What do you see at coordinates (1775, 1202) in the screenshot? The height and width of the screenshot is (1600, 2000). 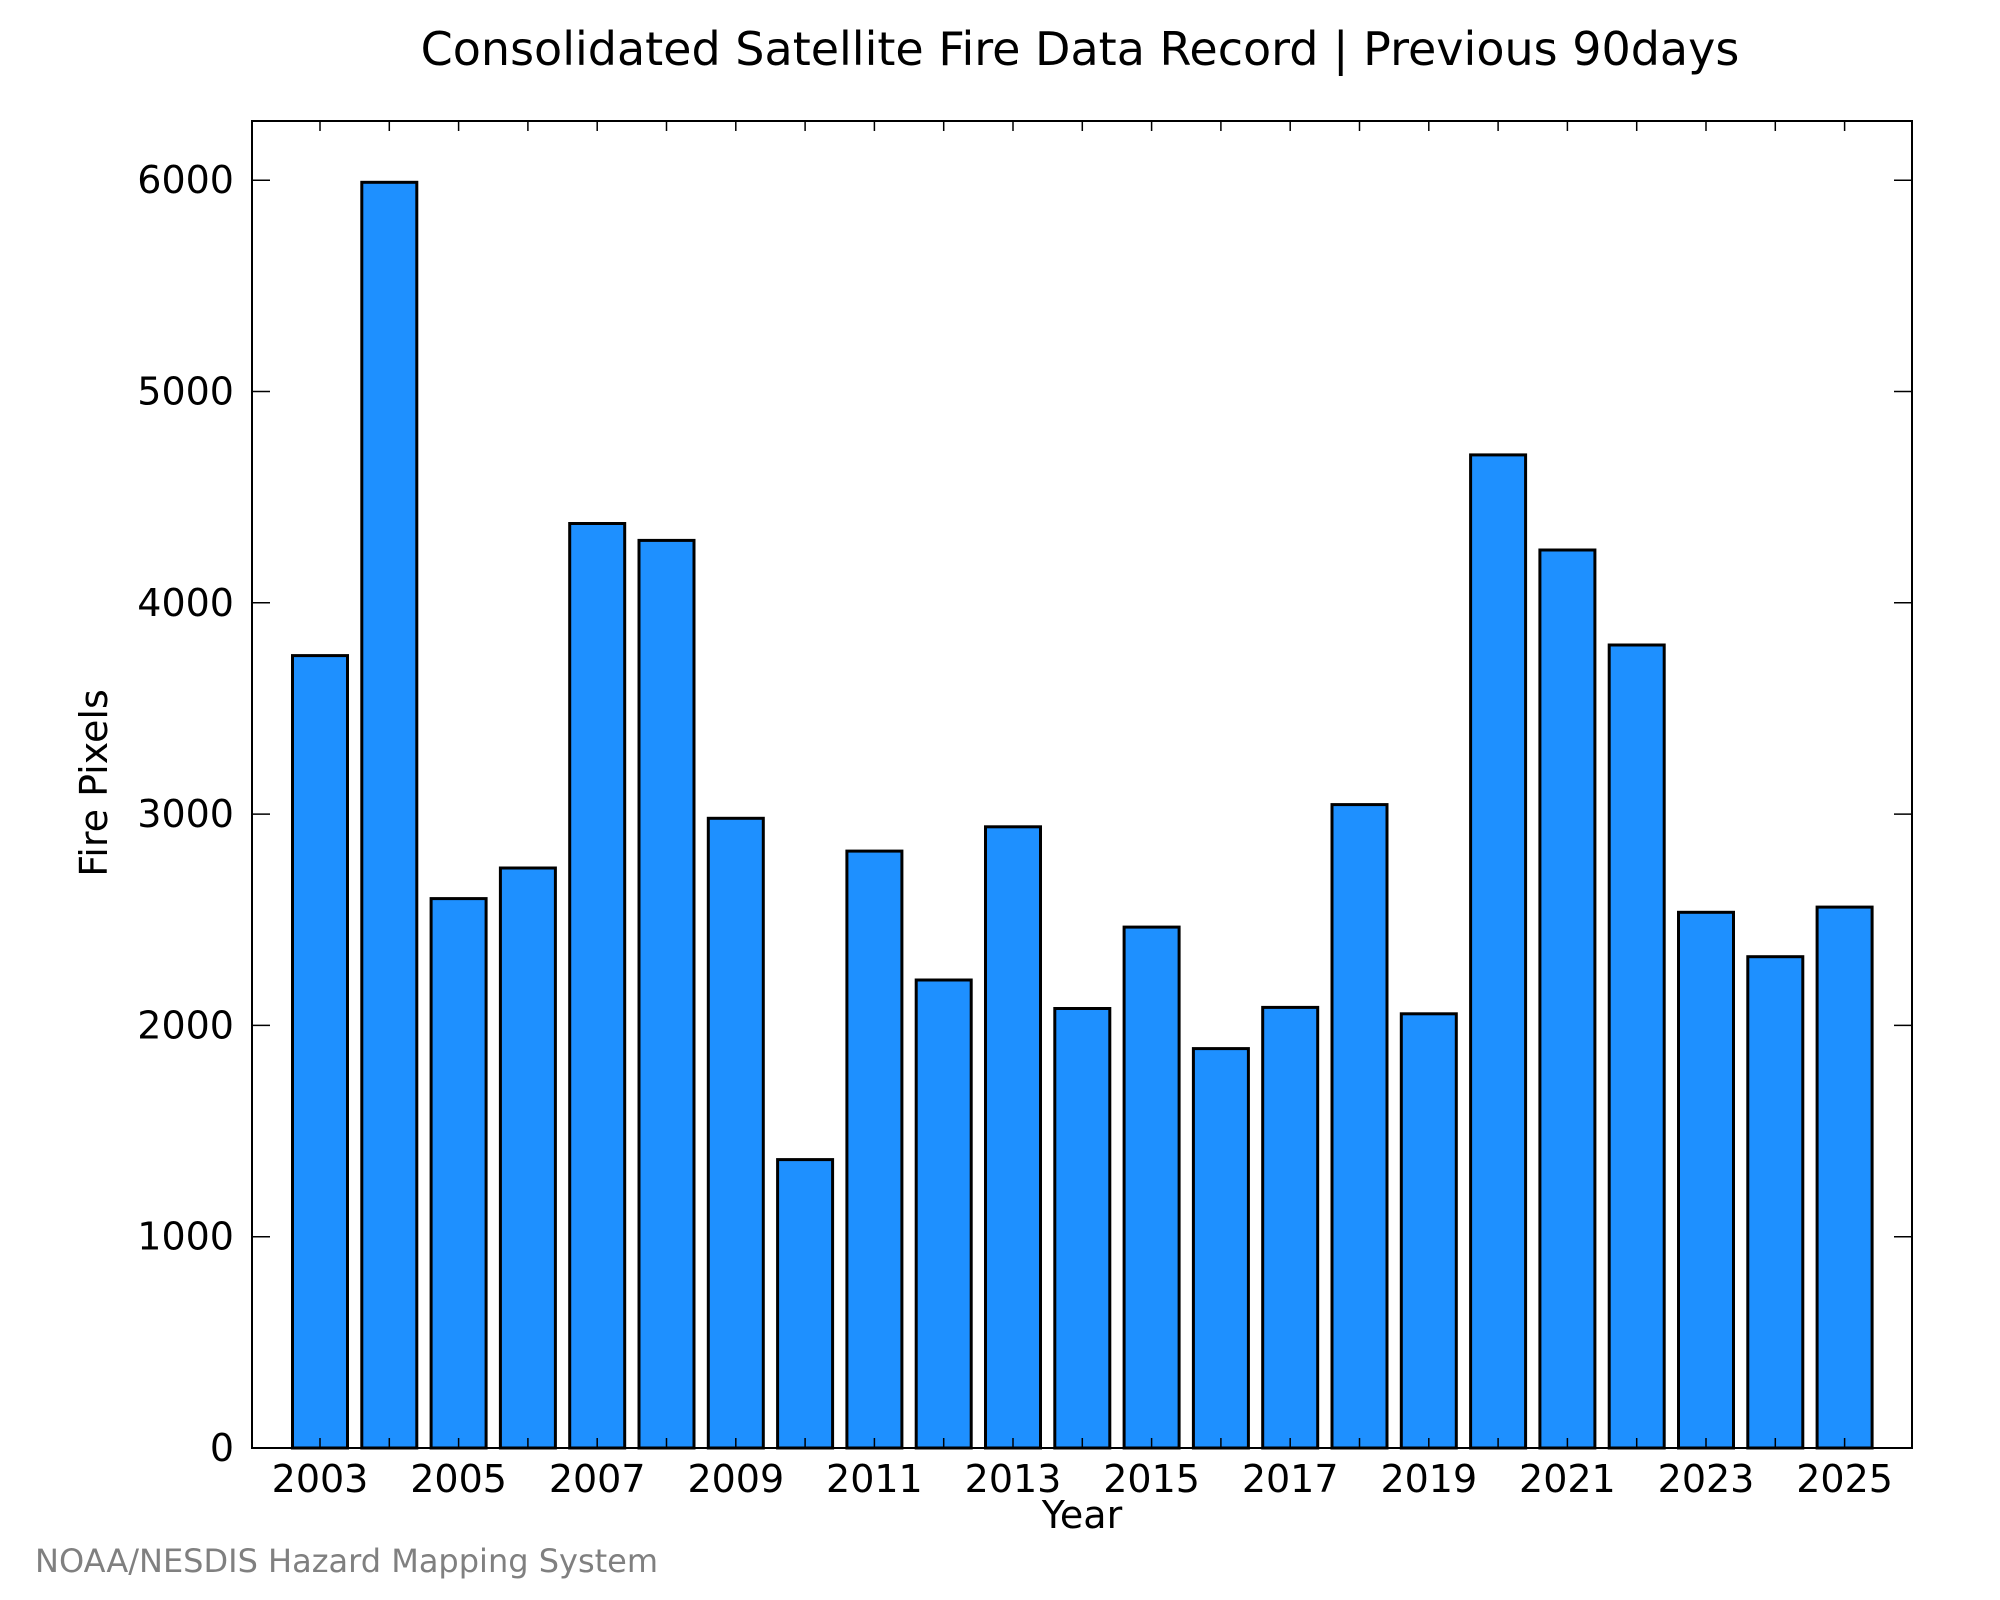 I see `bar-2024` at bounding box center [1775, 1202].